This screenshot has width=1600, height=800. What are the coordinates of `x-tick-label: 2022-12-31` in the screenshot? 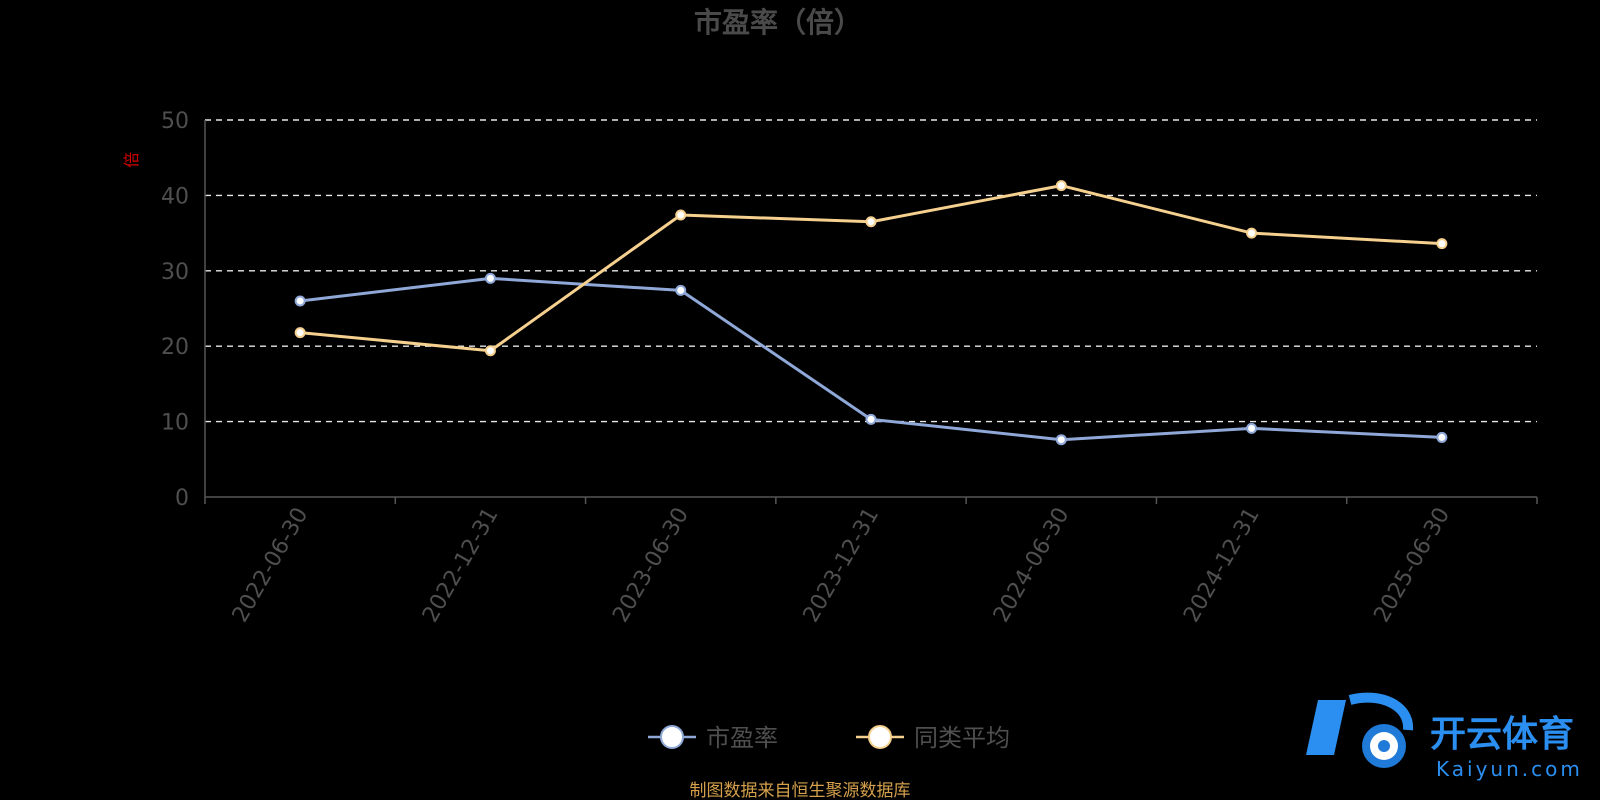 It's located at (461, 565).